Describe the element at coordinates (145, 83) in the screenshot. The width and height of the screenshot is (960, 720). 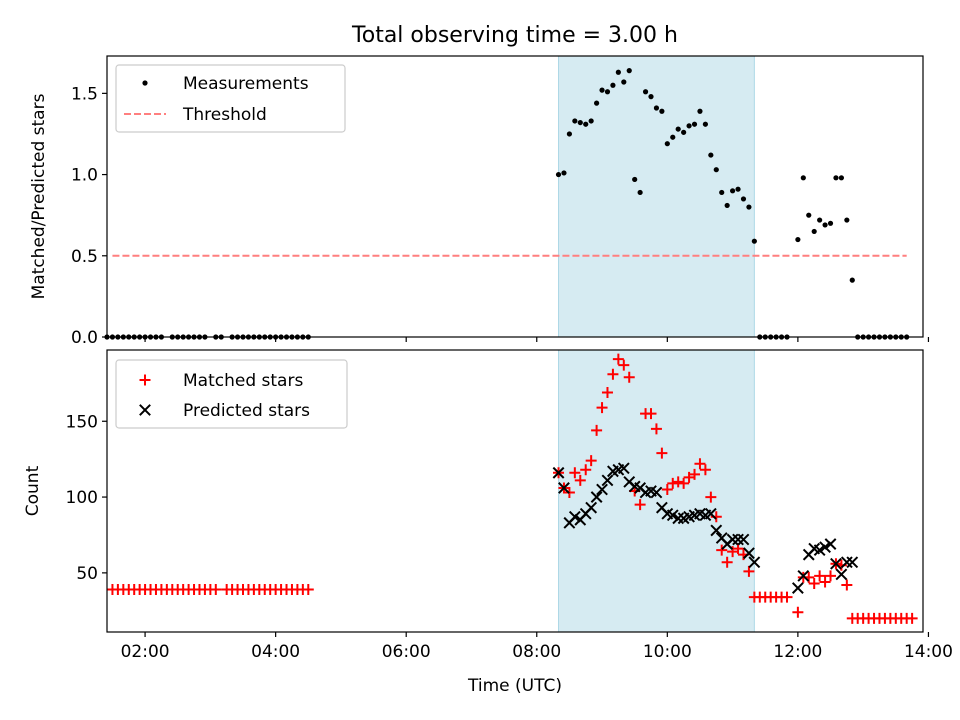
I see `legend-measurements-marker` at that location.